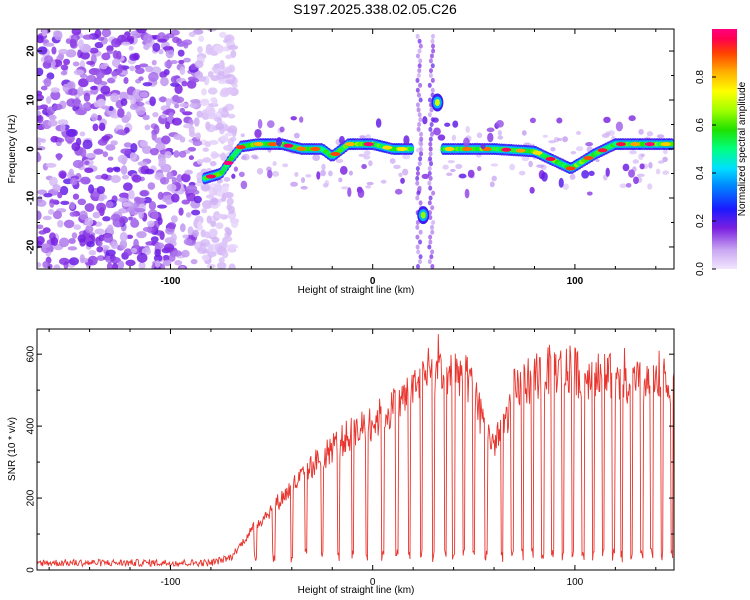 This screenshot has height=600, width=750. I want to click on colorbar-tick-label: 0.2, so click(700, 221).